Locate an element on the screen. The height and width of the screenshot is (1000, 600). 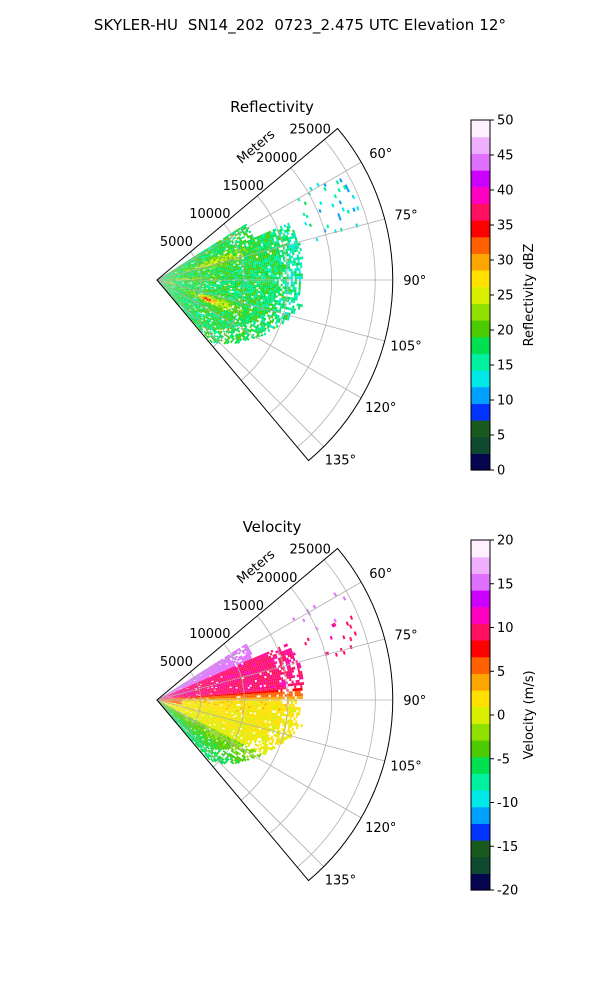
reflectivity-colorbar-label: Reflectivity dBZ is located at coordinates (529, 295).